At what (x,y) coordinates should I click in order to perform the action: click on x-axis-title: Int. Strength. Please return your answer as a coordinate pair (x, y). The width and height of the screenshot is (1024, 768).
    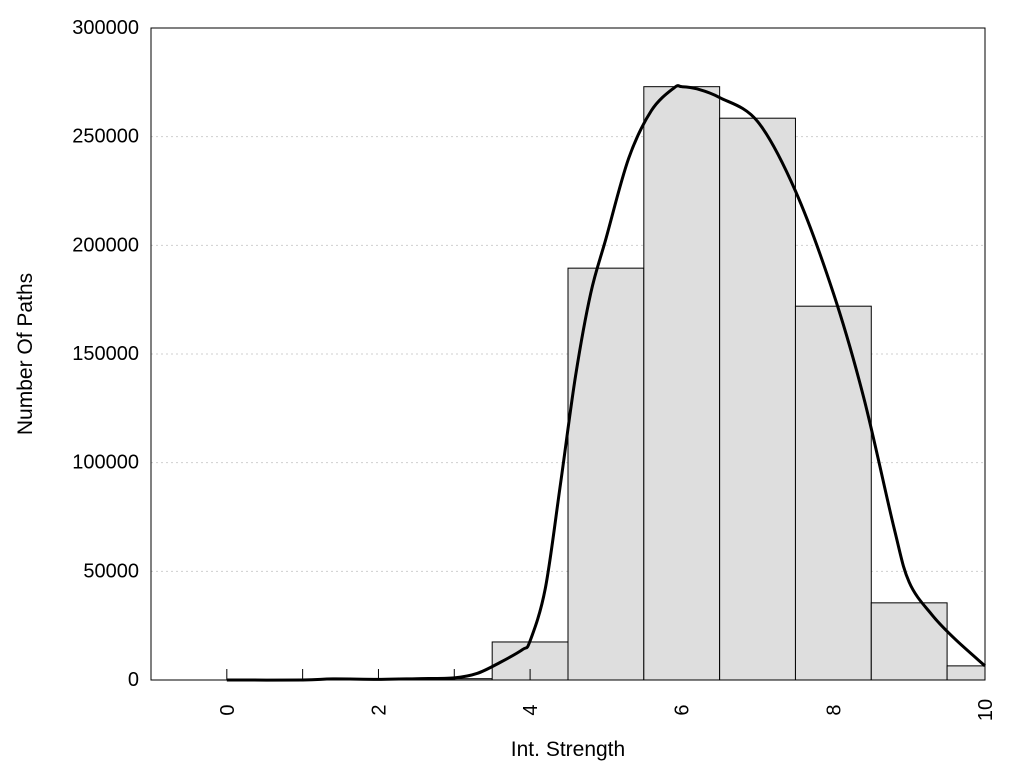
    Looking at the image, I should click on (568, 749).